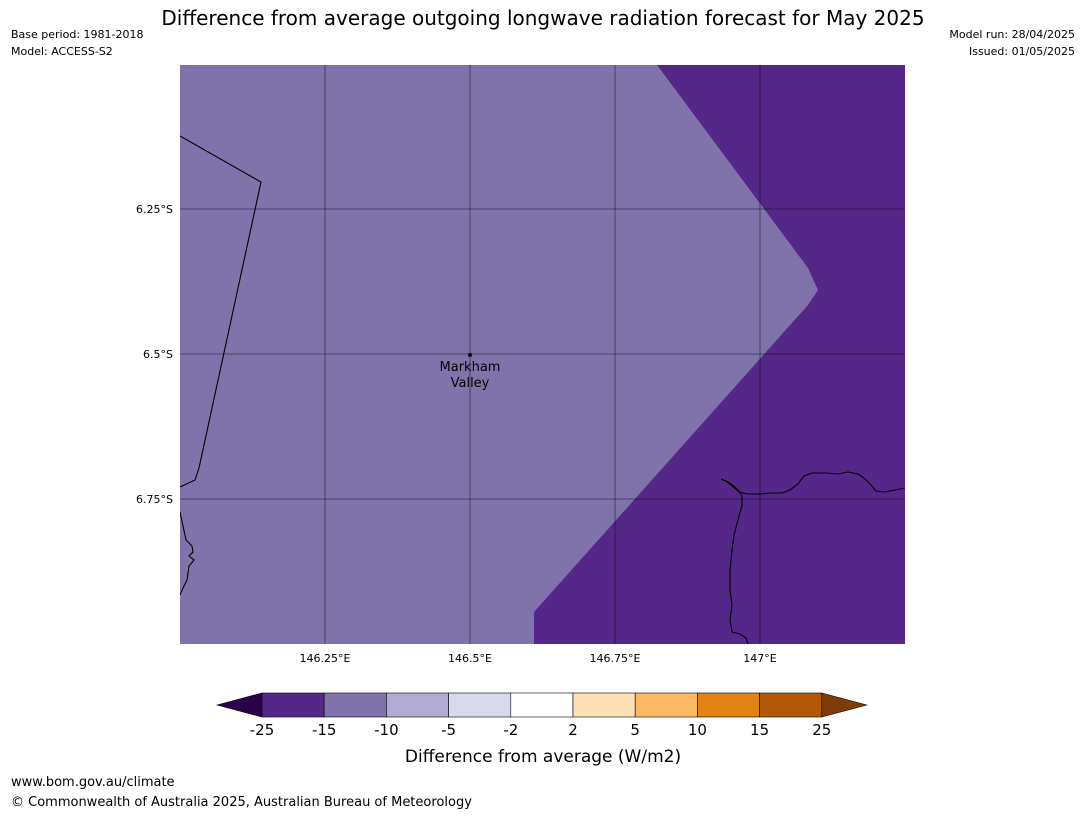  I want to click on colorbar-tick-label: -15, so click(324, 730).